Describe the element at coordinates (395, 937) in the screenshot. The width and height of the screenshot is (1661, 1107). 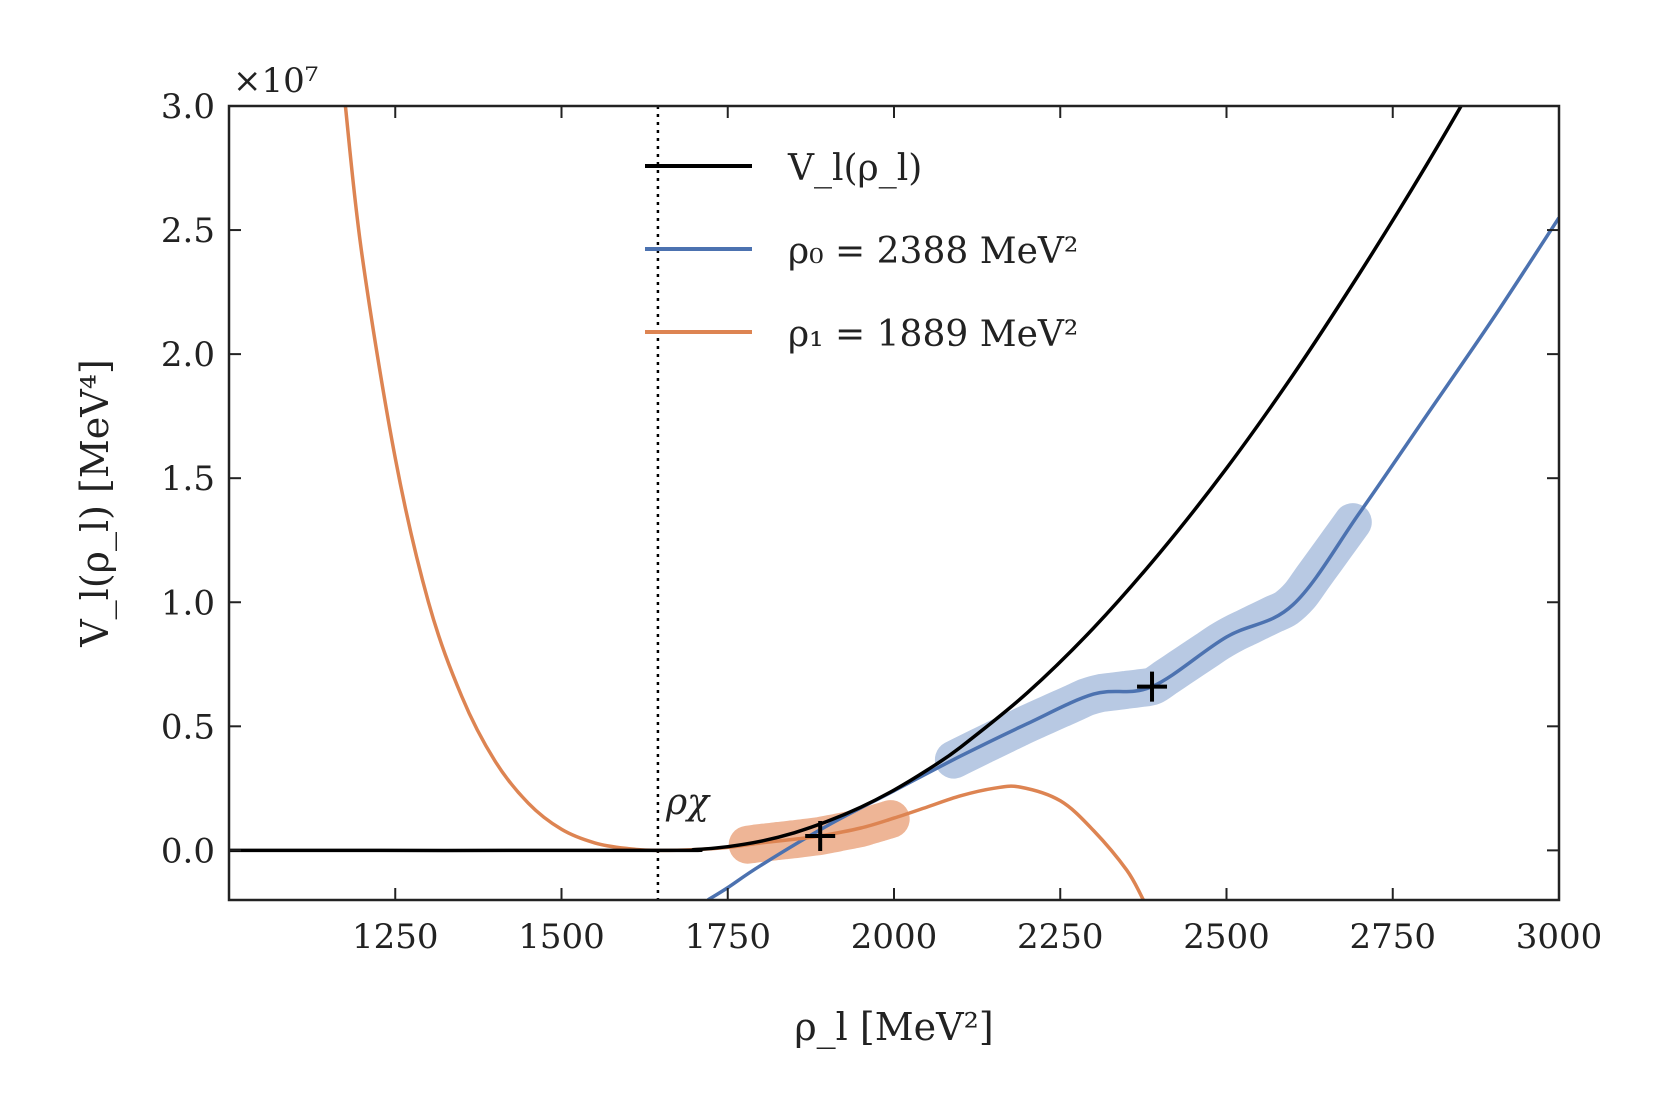
I see `x-tick-label: 1250` at that location.